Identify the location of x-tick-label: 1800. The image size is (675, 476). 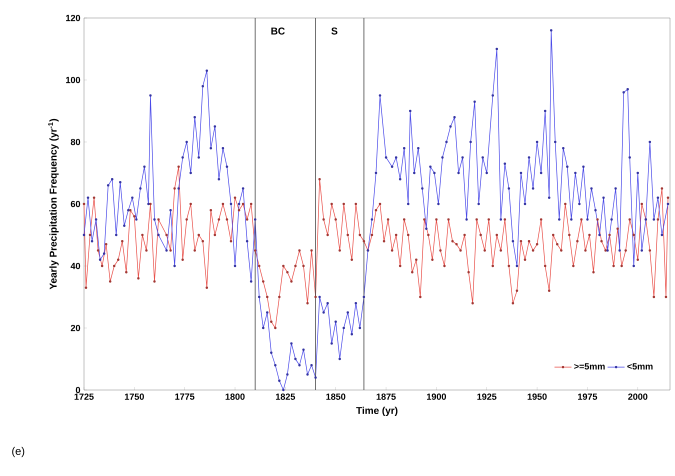
(235, 397).